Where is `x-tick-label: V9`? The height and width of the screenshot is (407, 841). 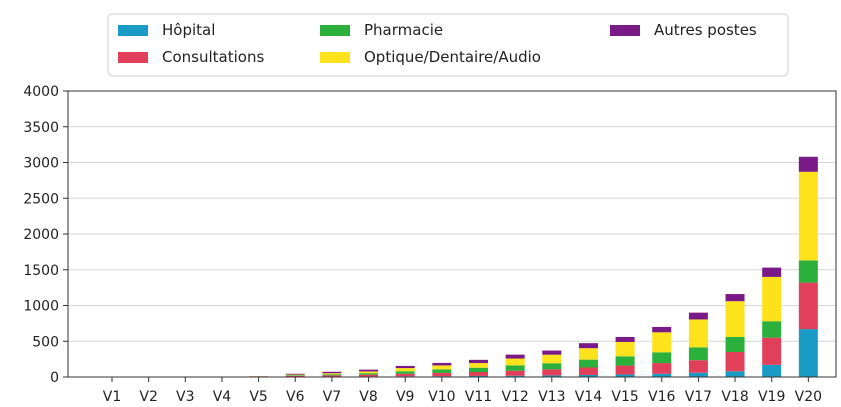 x-tick-label: V9 is located at coordinates (405, 396).